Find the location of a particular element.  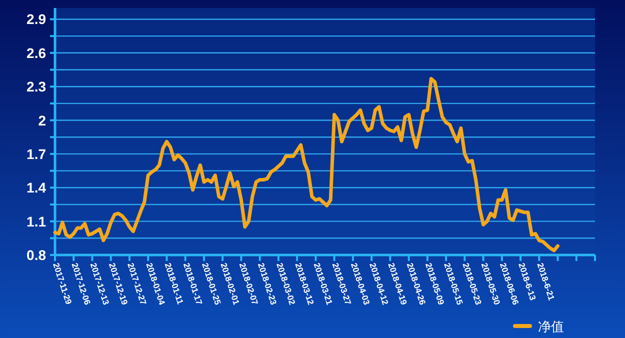

y-tick-label: 2.3 is located at coordinates (36, 86).